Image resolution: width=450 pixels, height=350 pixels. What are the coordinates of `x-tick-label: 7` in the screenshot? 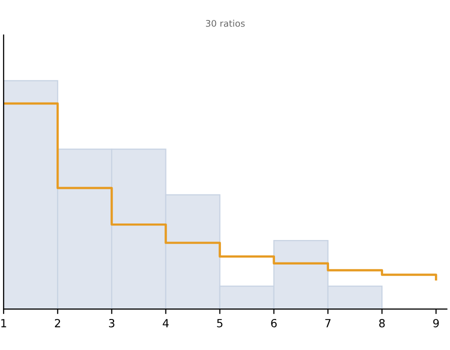 It's located at (328, 323).